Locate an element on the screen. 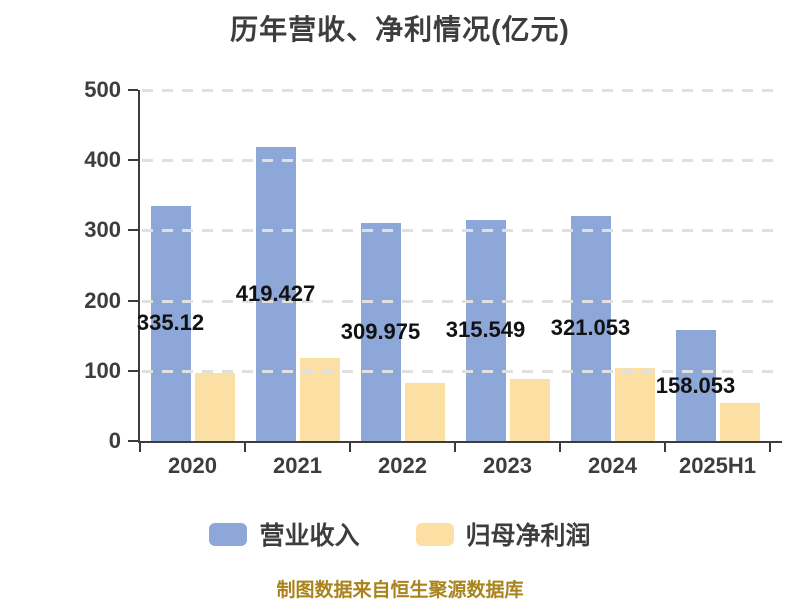 This screenshot has height=600, width=800. x-axis-labels: 2020 2021 2022 2023 2024 2025H1 is located at coordinates (455, 466).